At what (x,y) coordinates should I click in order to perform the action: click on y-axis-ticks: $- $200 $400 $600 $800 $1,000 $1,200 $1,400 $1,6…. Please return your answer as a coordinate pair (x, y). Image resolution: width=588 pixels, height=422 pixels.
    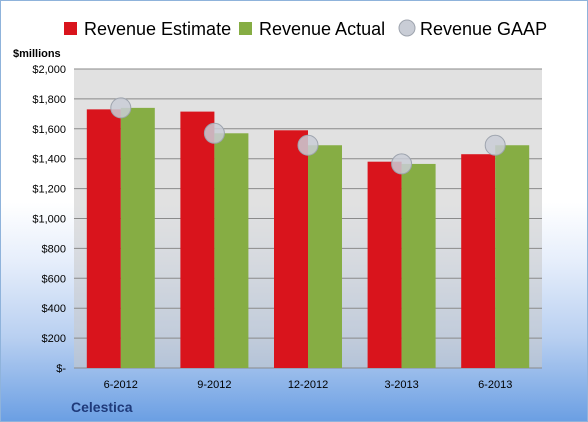
    Looking at the image, I should click on (49, 219).